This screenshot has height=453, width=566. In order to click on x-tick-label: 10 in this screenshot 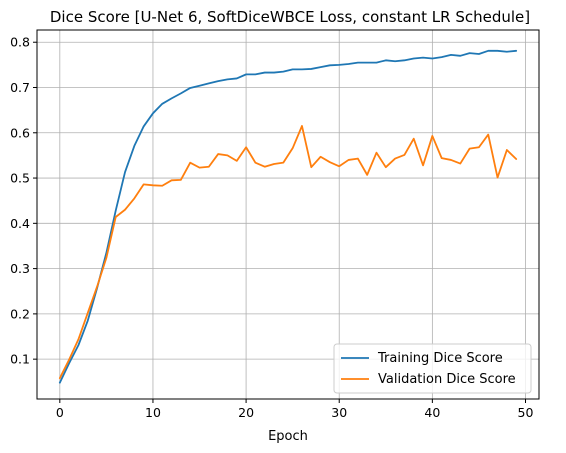, I will do `click(153, 412)`.